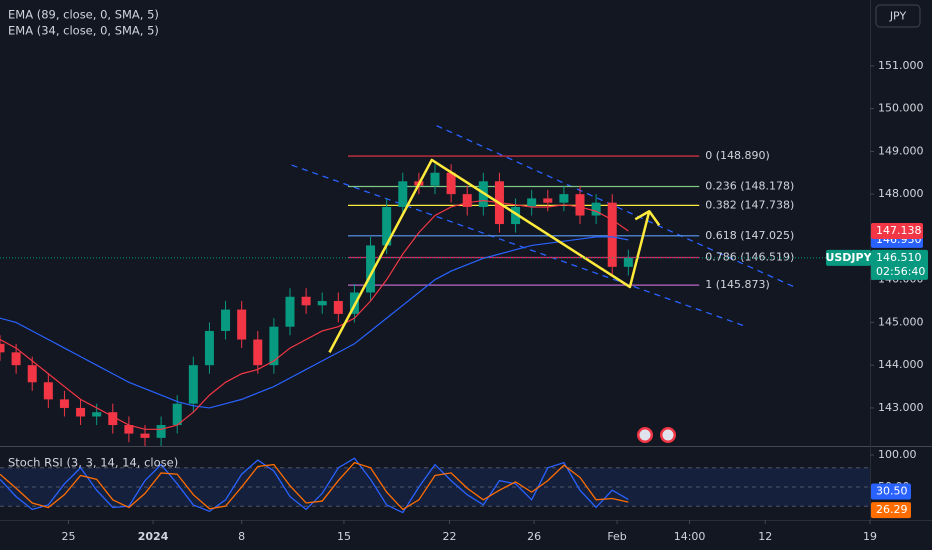 The width and height of the screenshot is (932, 550). What do you see at coordinates (489, 255) in the screenshot?
I see `zigzag` at bounding box center [489, 255].